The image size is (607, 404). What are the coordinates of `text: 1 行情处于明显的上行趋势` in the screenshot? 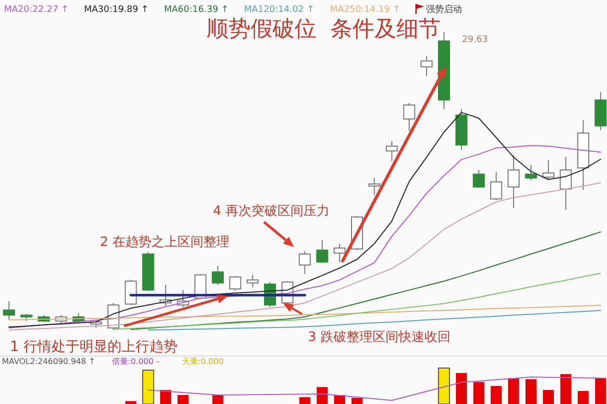 It's located at (94, 347).